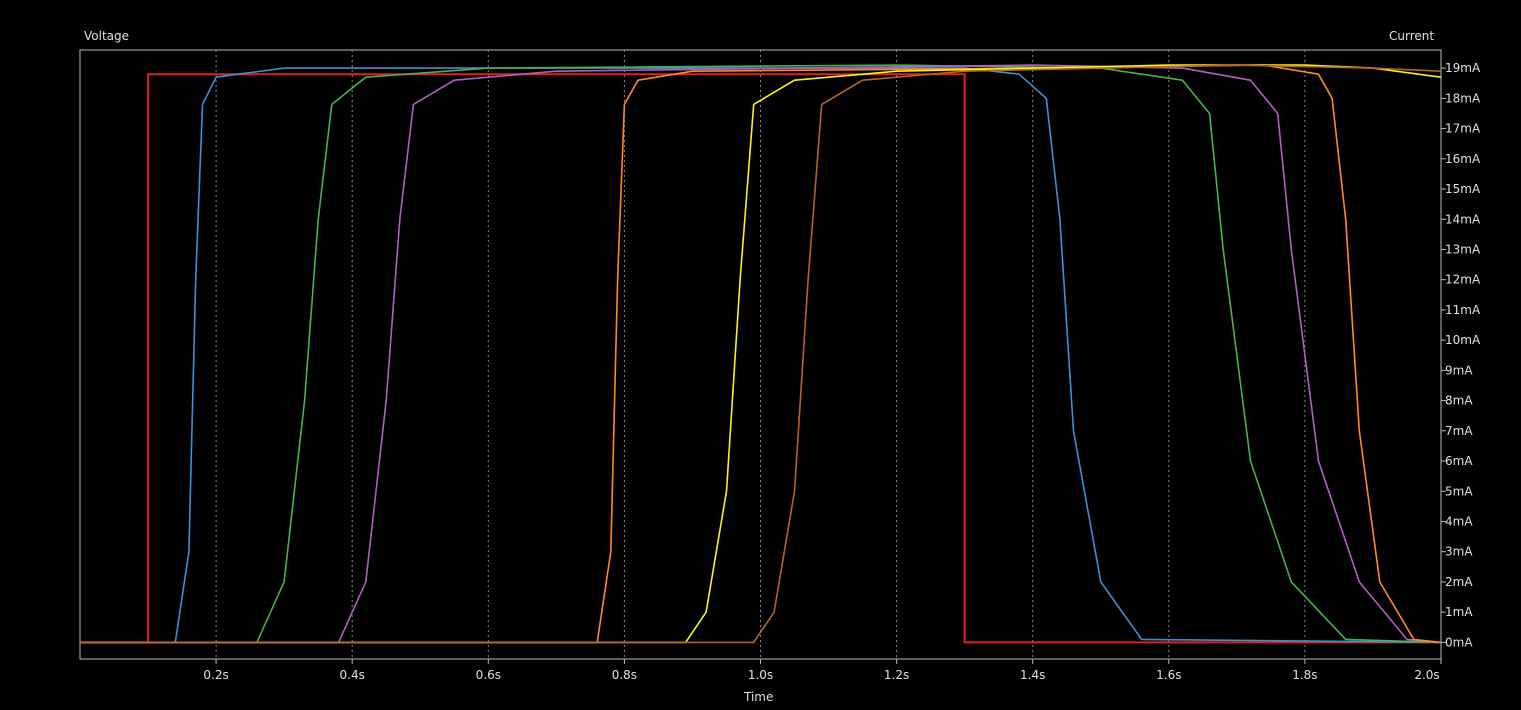 The width and height of the screenshot is (1521, 710). I want to click on y-tick-label: 6mA, so click(1459, 461).